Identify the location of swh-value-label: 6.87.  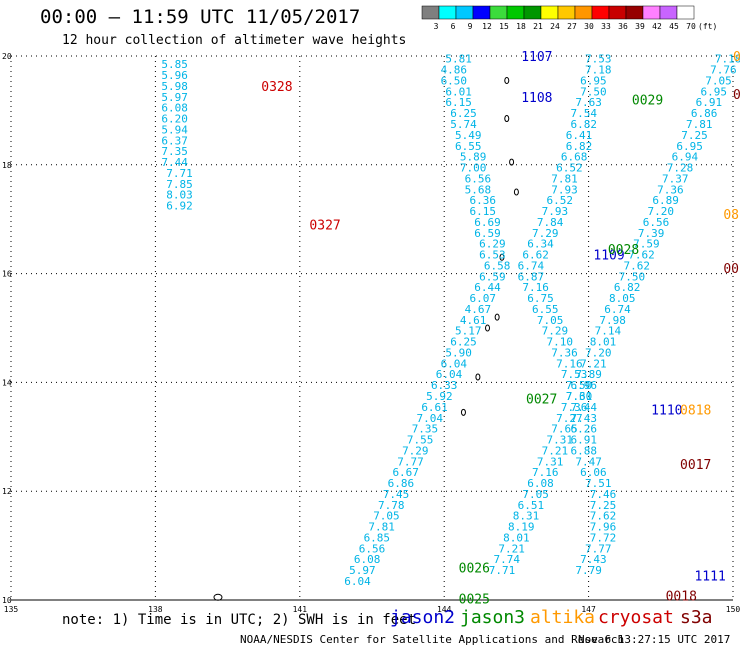
(531, 276).